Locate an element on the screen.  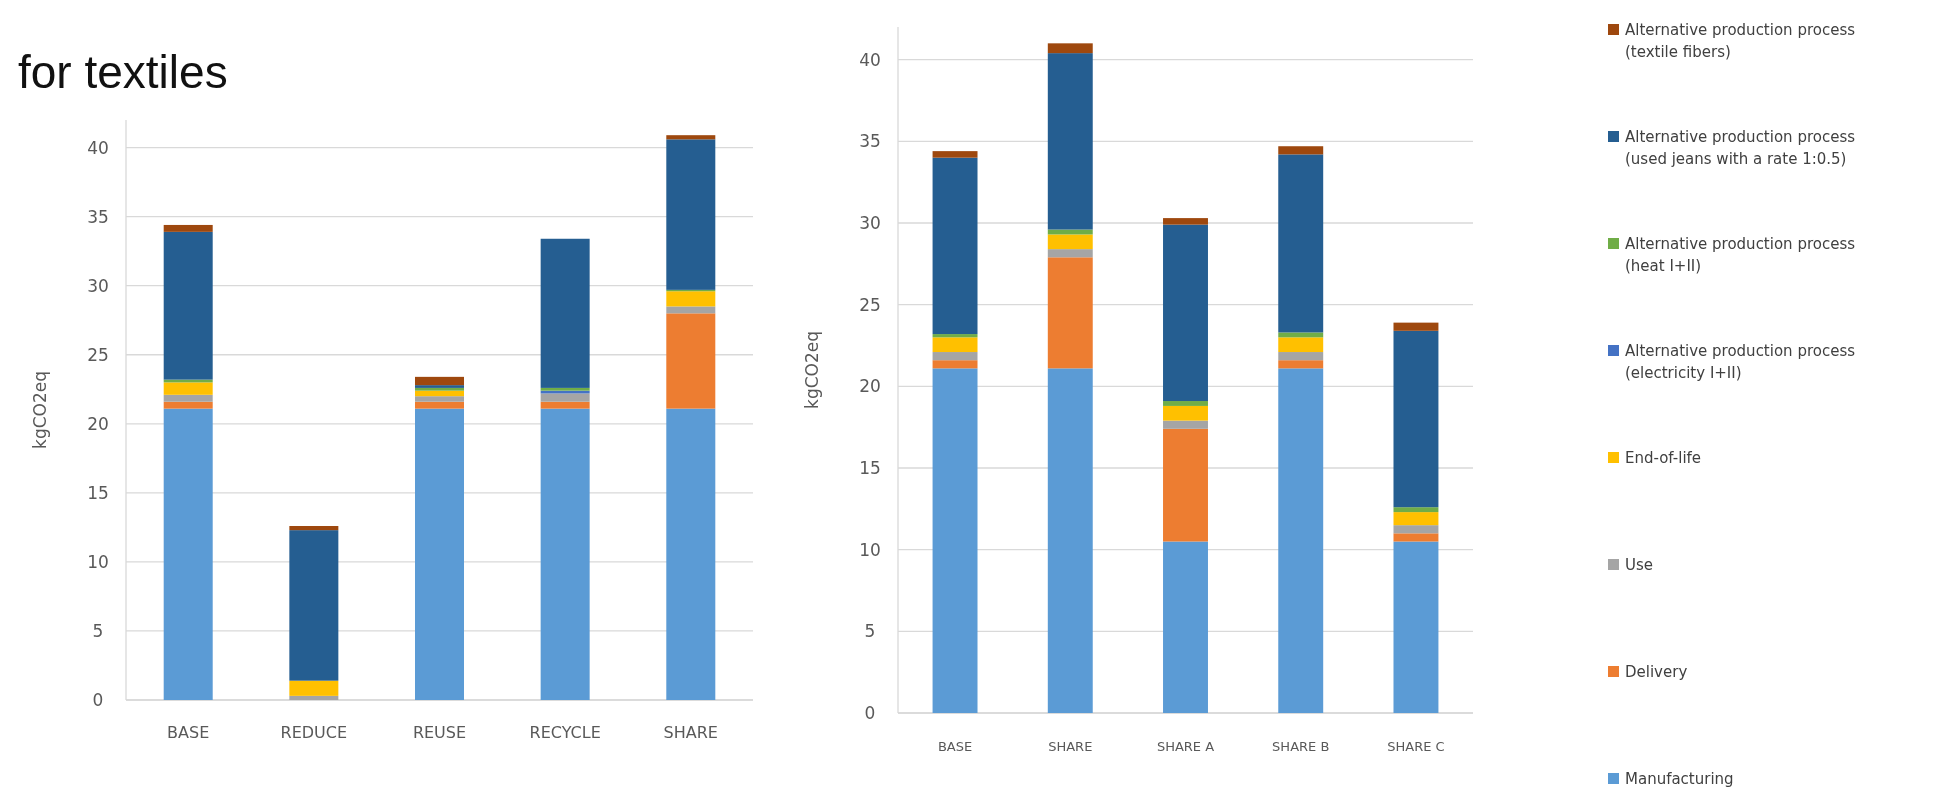
legend-label: Alternative production process (used jeans with a rate 1:0.5) is located at coordinates (1740, 148).